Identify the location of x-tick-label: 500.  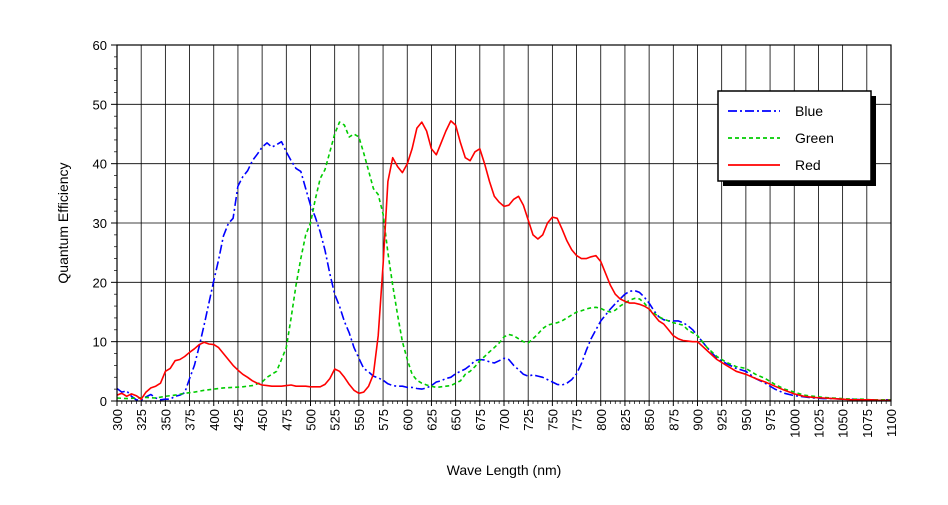
(311, 420).